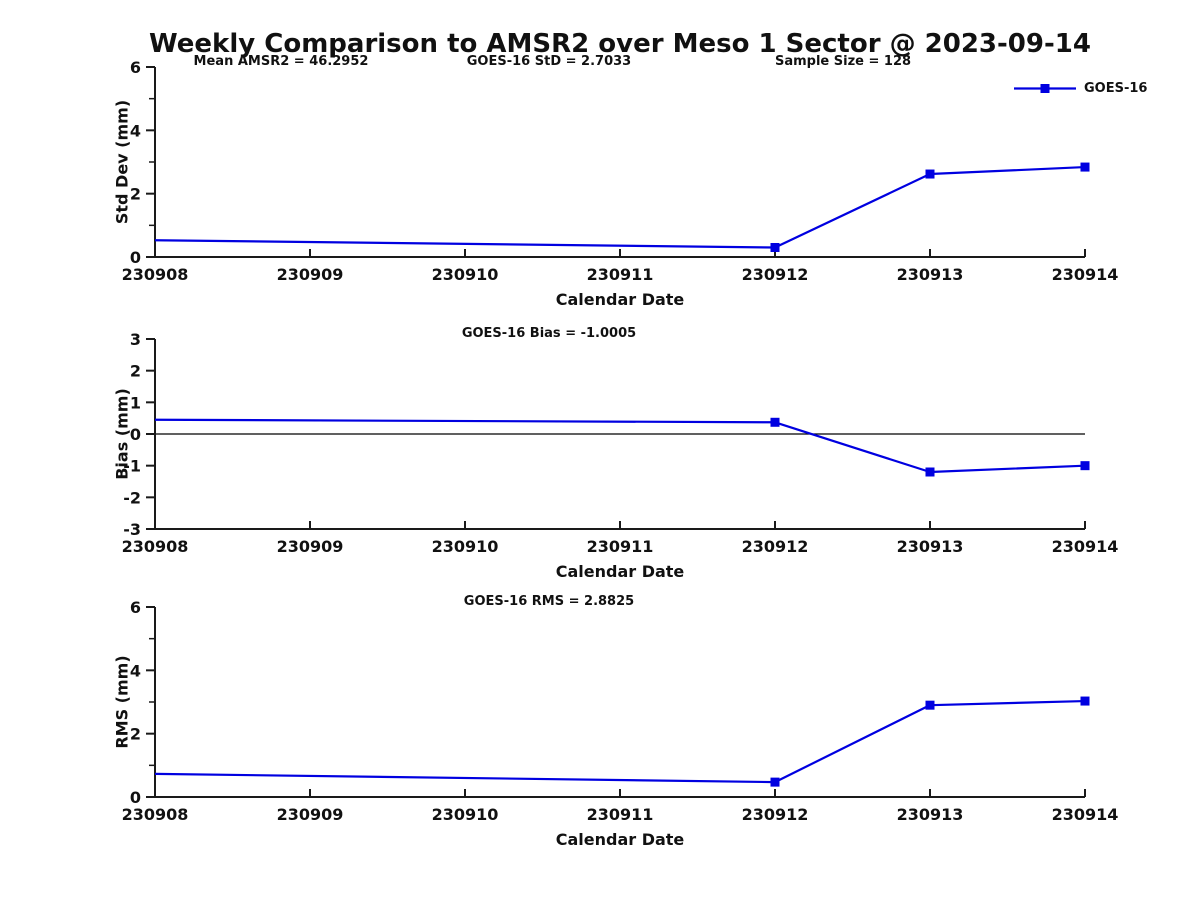 The image size is (1200, 900). I want to click on stddev-x-axis-label: Calendar Date, so click(620, 299).